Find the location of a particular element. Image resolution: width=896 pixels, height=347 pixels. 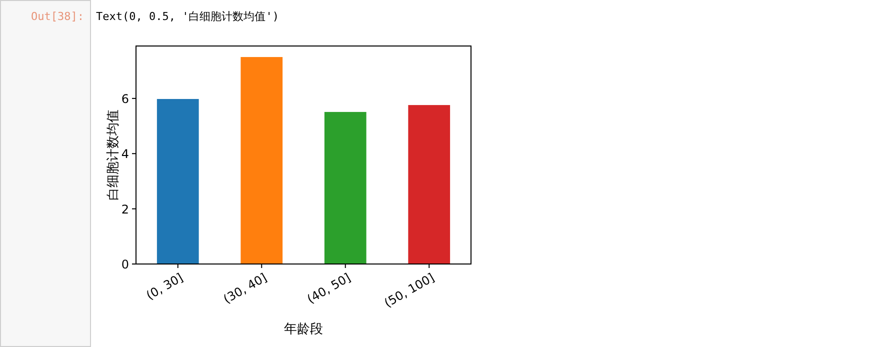

y-tick-label: 4 is located at coordinates (125, 154).